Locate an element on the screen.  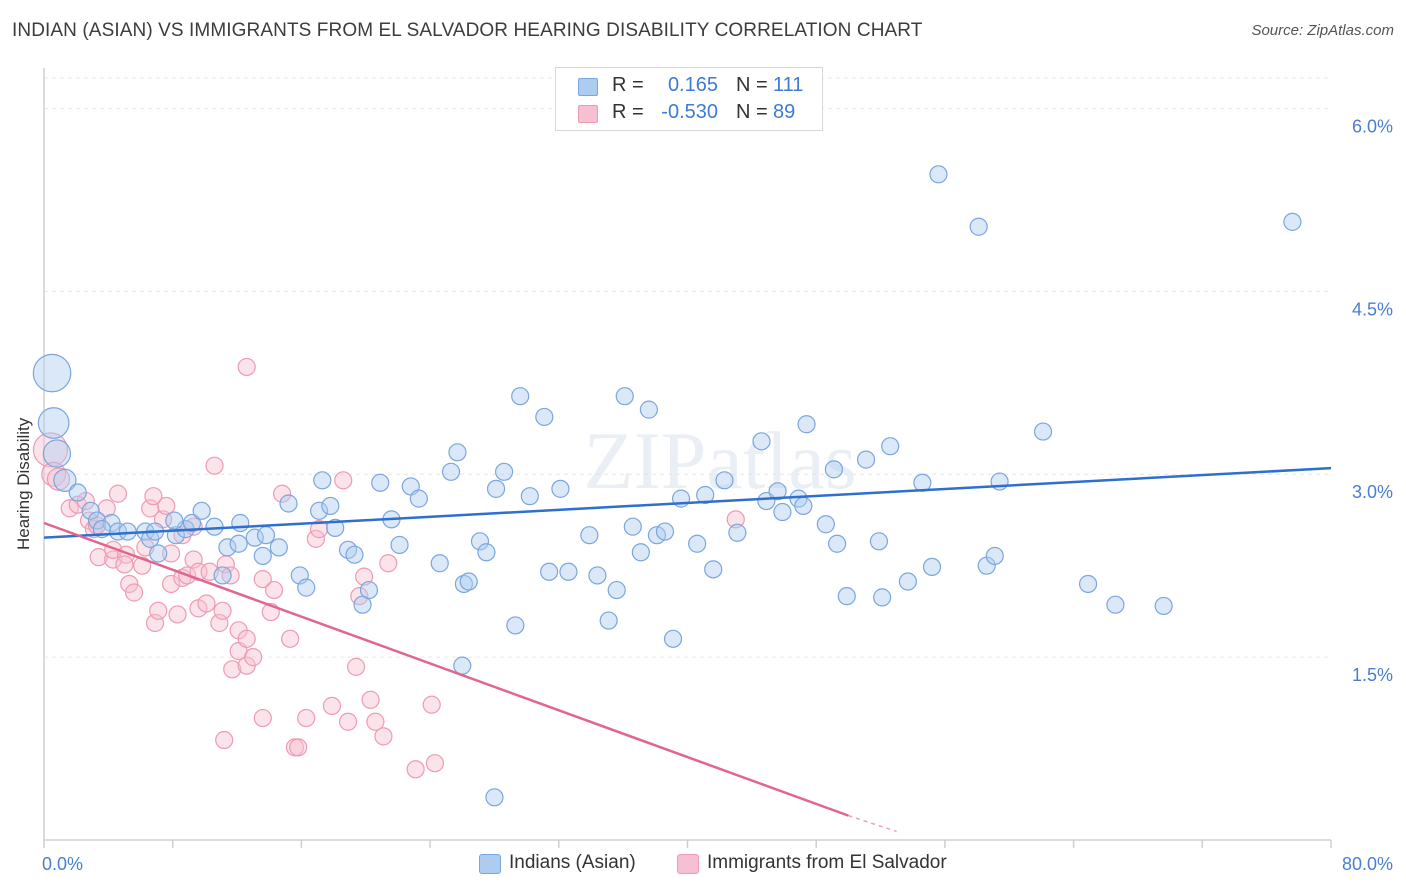
r-value: 0.165 is located at coordinates (692, 85).